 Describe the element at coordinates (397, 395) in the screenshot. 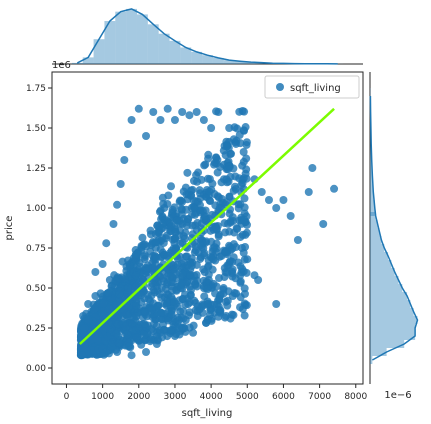

I see `marginal-y-scale-label: 1e−6` at that location.